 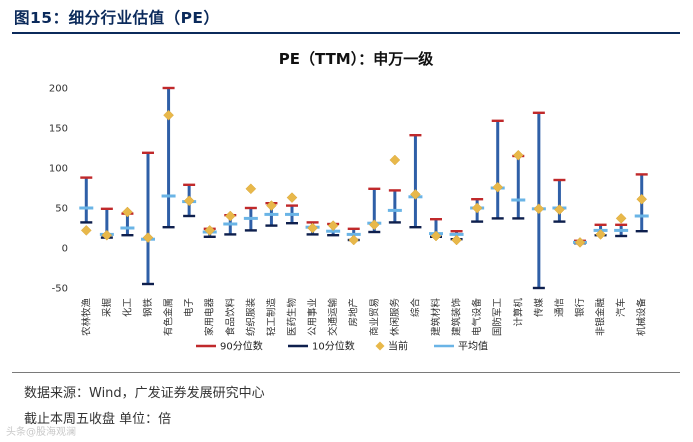 What do you see at coordinates (580, 308) in the screenshot?
I see `category-label: 银行` at bounding box center [580, 308].